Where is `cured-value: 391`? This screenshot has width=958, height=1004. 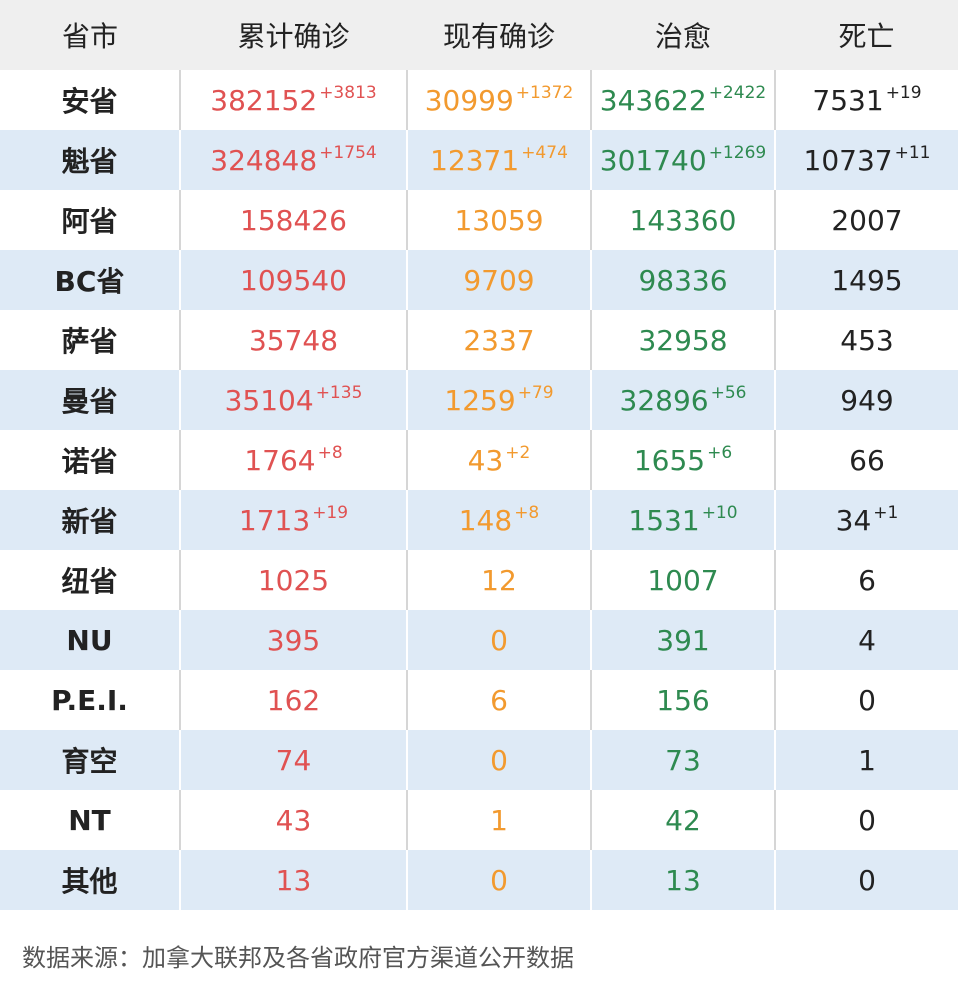 cured-value: 391 is located at coordinates (683, 640).